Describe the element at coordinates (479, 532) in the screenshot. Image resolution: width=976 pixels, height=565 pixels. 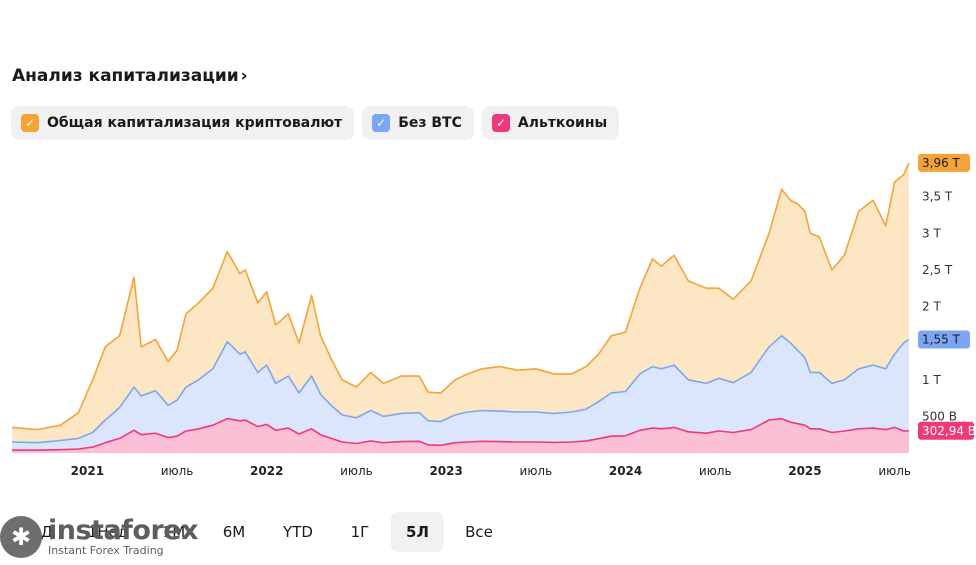
I see `range-all-button: Все` at that location.